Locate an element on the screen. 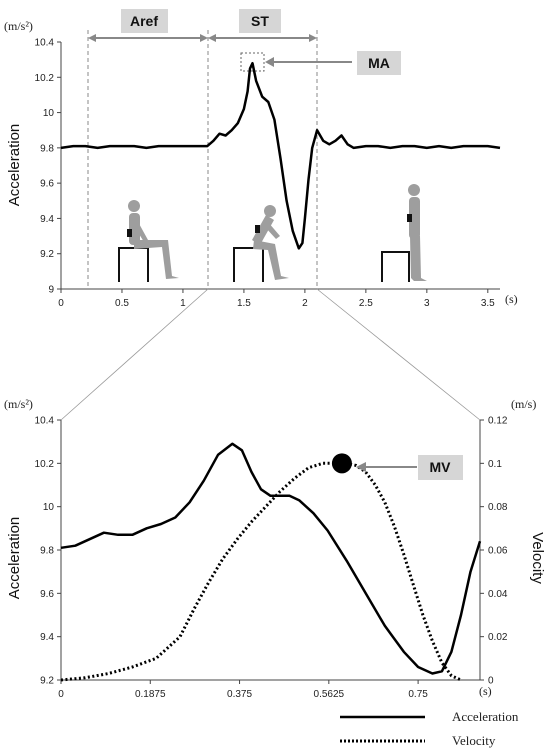  top-x-tick-label: 1 is located at coordinates (183, 303).